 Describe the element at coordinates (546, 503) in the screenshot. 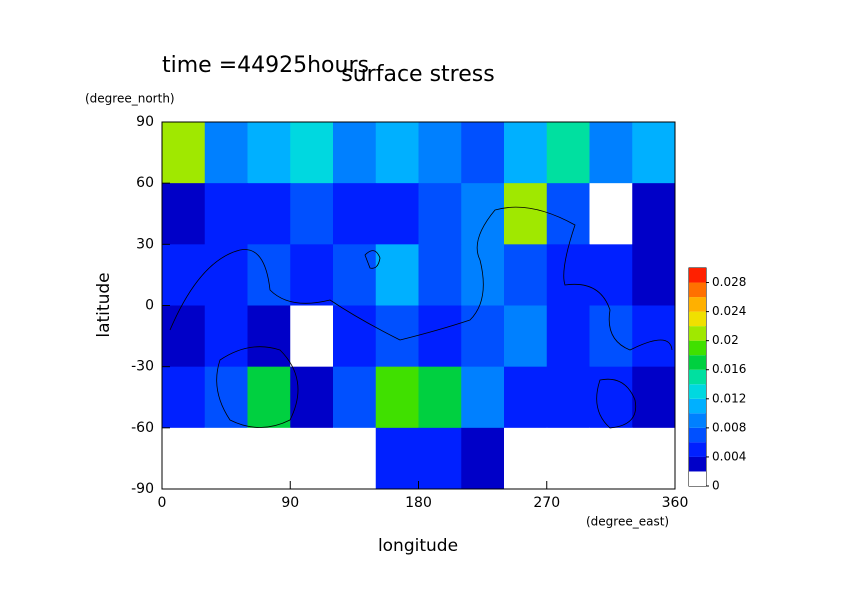

I see `x-tick-label: 270` at that location.